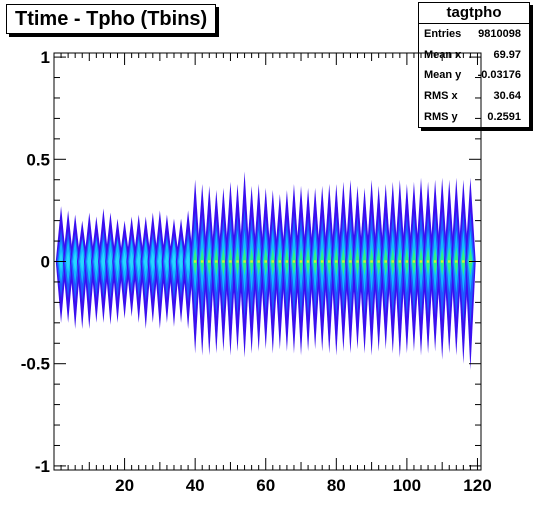 This screenshot has height=522, width=536. What do you see at coordinates (474, 116) in the screenshot?
I see `stats-row-rms-y: RMS y 0.2591` at bounding box center [474, 116].